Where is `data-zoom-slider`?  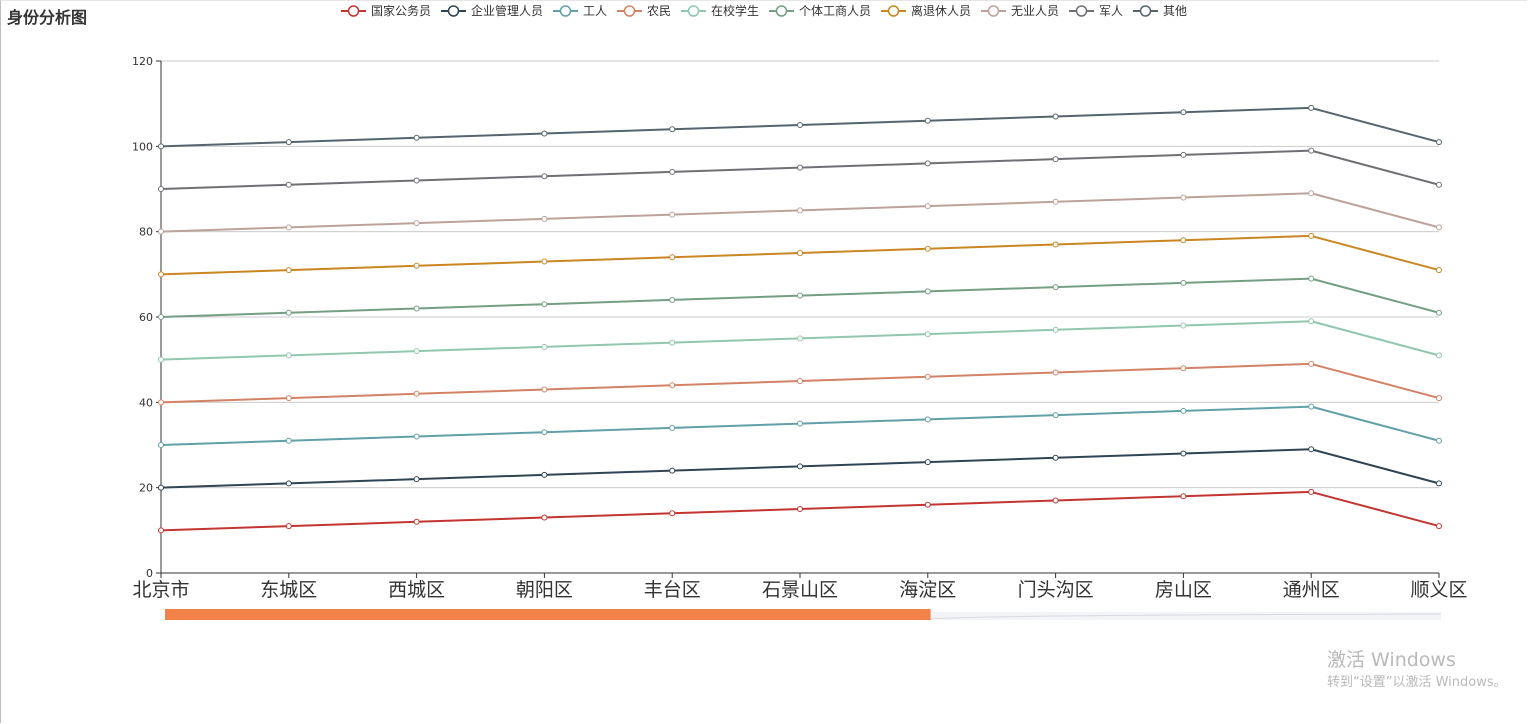 data-zoom-slider is located at coordinates (803, 614).